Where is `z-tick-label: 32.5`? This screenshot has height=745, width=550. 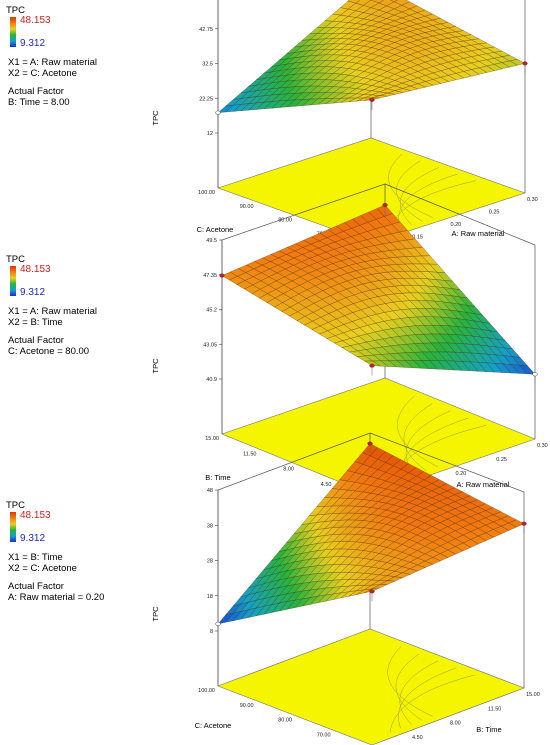 z-tick-label: 32.5 is located at coordinates (207, 65).